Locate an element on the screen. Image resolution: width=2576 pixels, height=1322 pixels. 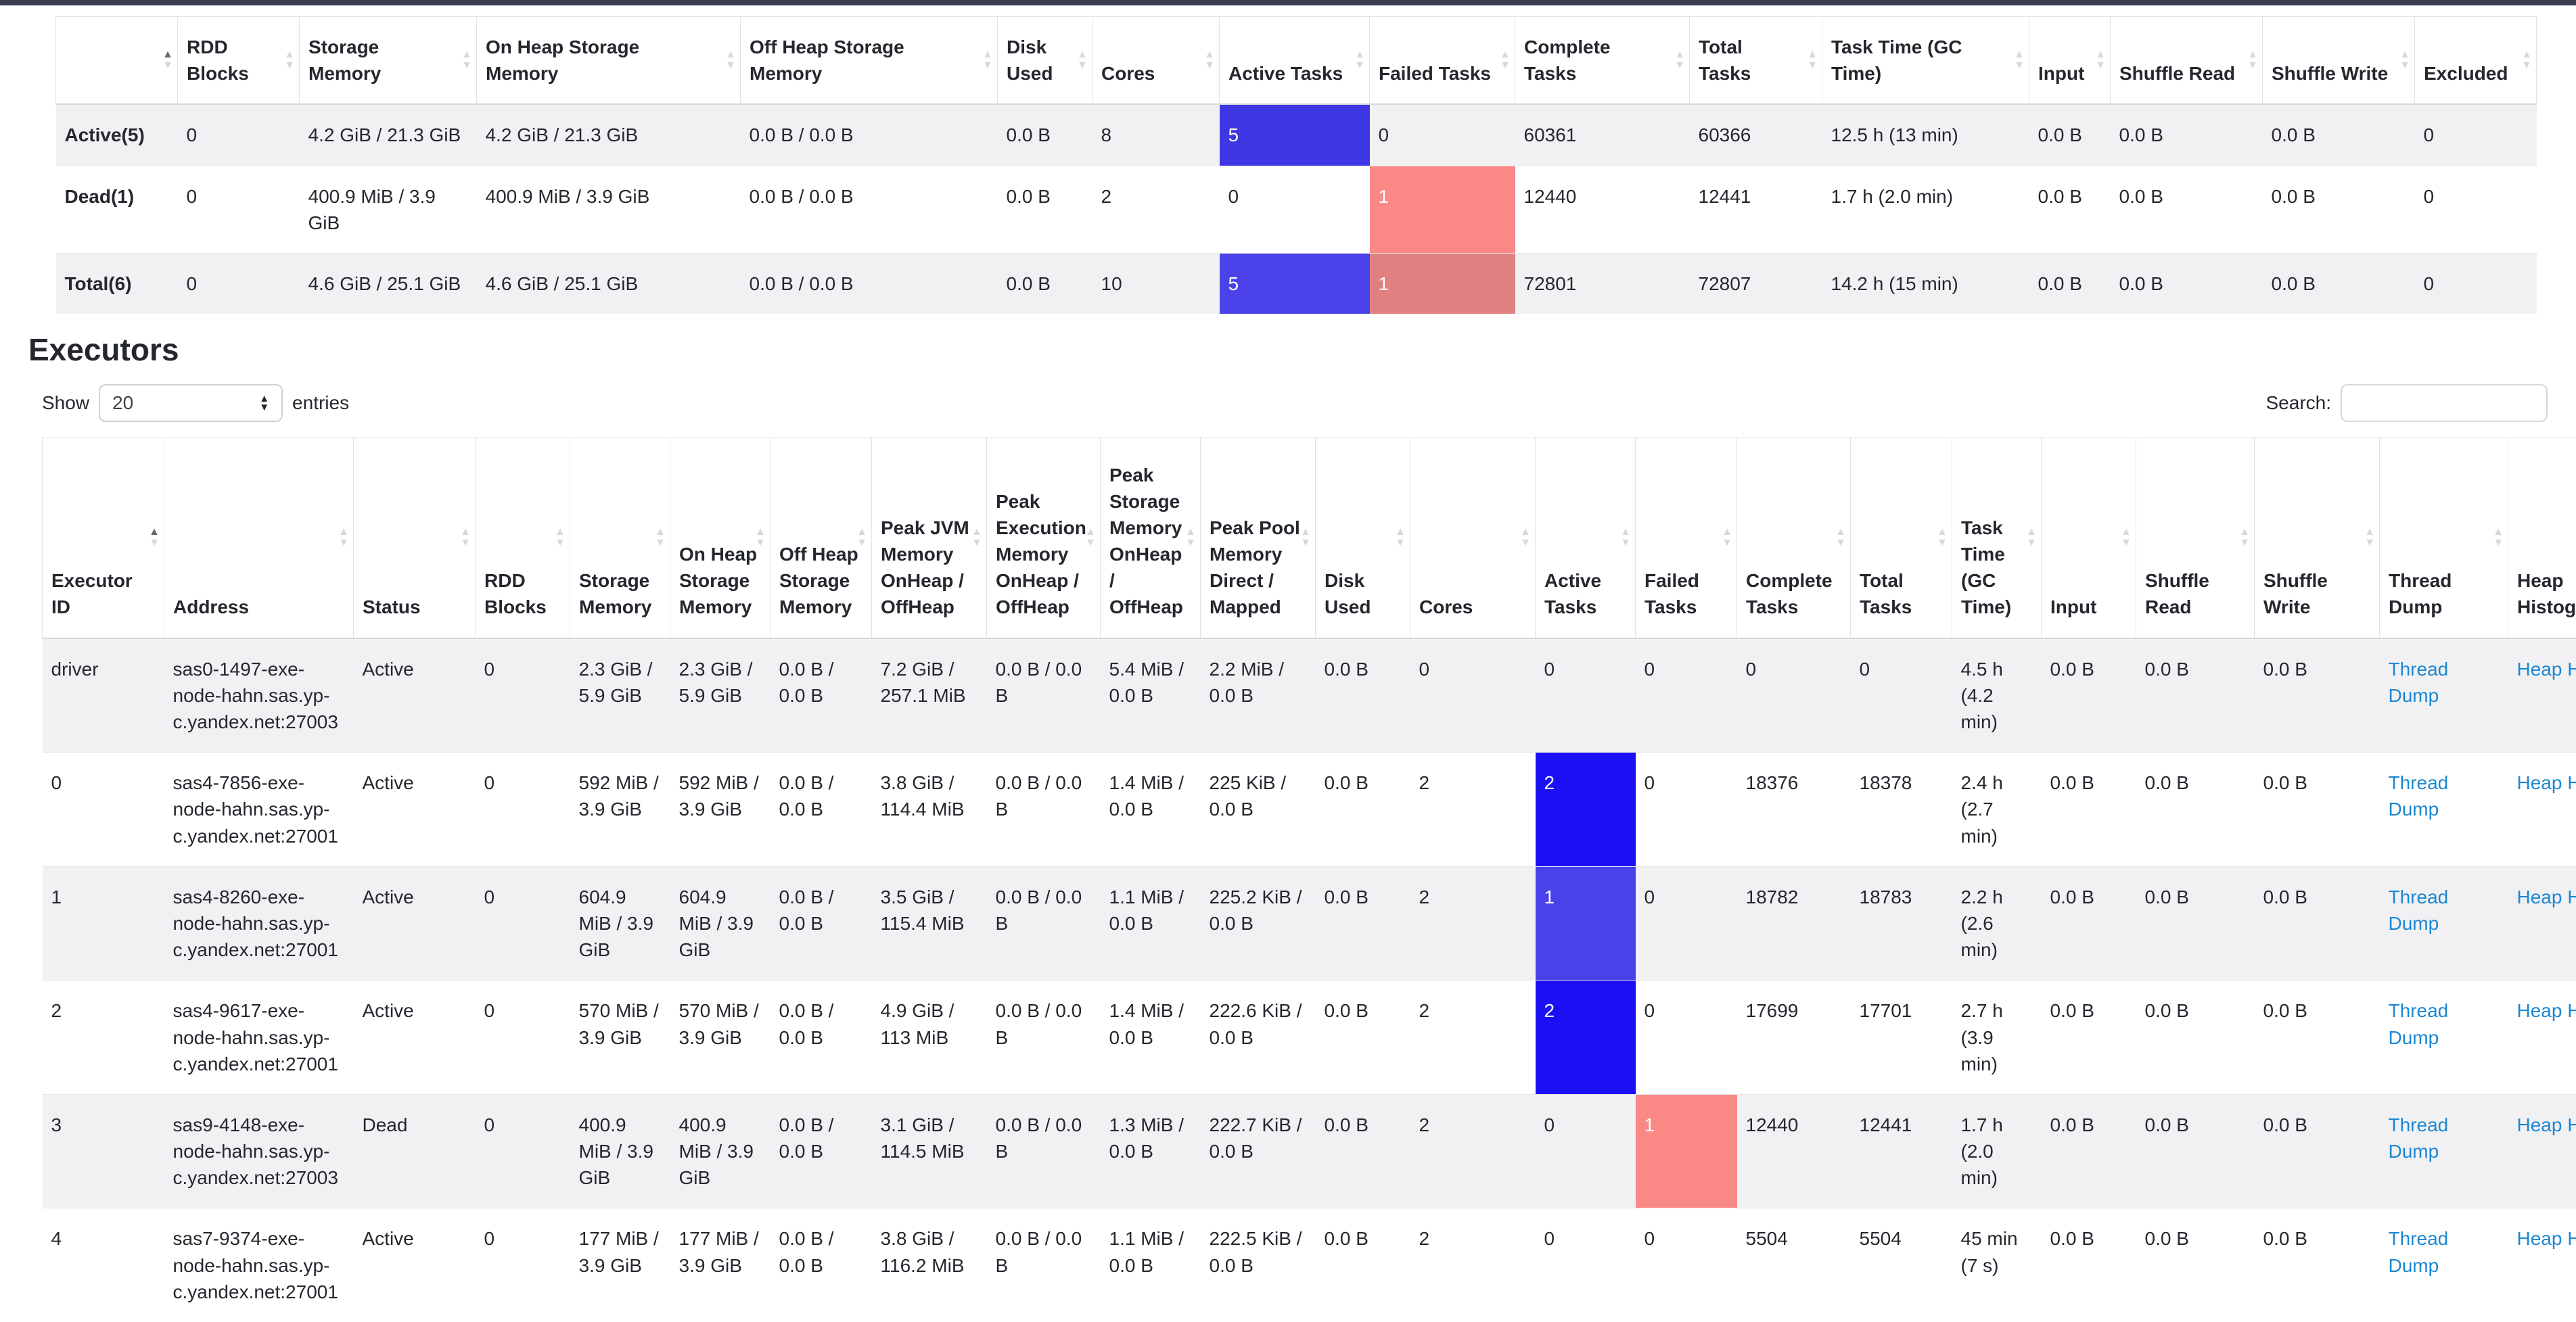
cell-input: 0.0 B is located at coordinates (2089, 1038).